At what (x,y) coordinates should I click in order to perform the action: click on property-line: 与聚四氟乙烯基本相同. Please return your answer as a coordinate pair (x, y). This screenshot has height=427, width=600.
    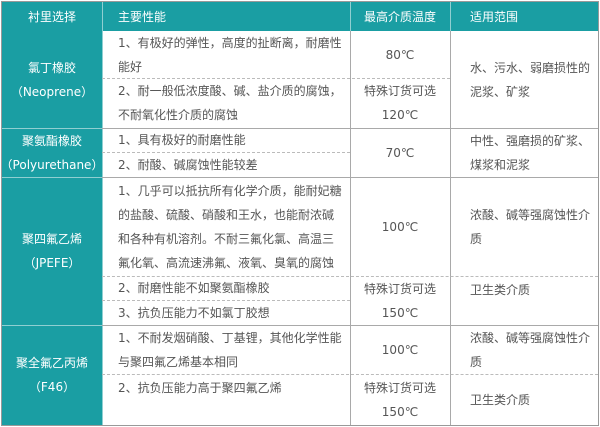
    Looking at the image, I should click on (178, 361).